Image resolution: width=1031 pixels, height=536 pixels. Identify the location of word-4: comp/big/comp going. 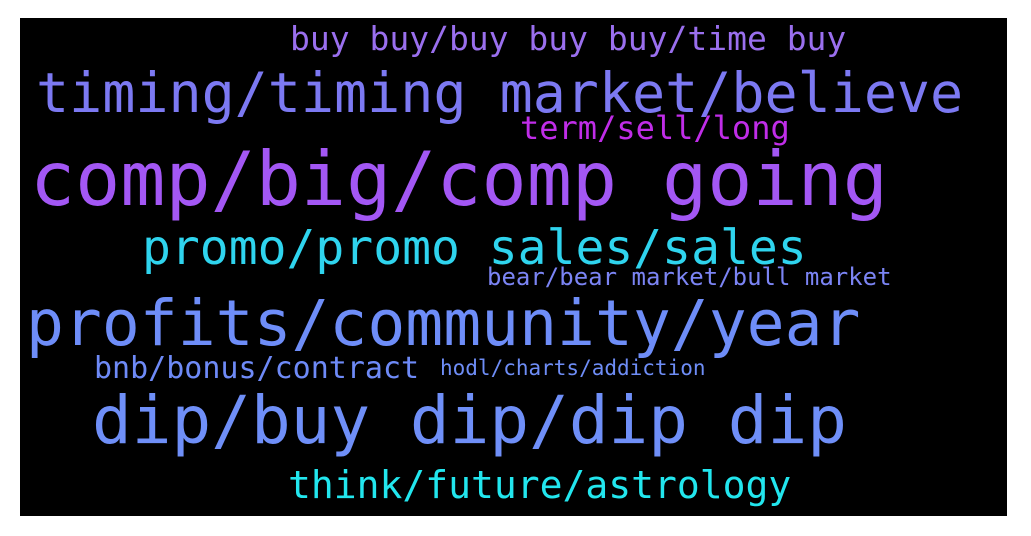
(459, 179).